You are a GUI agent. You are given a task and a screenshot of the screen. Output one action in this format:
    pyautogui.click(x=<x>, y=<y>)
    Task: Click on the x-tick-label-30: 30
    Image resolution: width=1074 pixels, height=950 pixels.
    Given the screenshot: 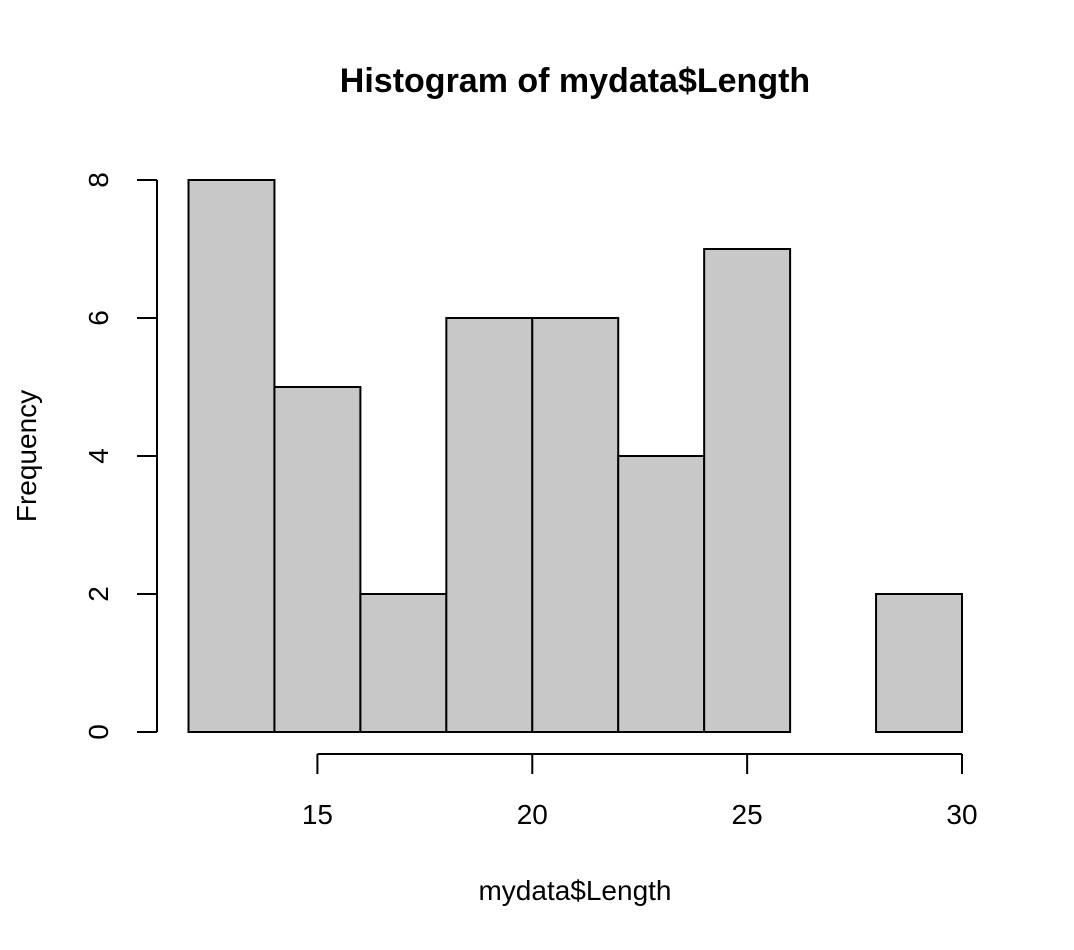 What is the action you would take?
    pyautogui.click(x=961, y=814)
    